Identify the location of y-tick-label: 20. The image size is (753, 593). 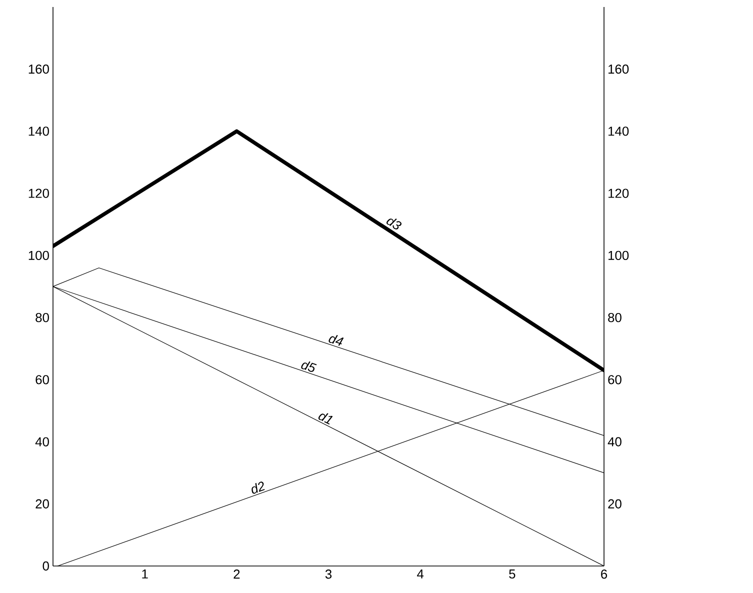
(42, 503).